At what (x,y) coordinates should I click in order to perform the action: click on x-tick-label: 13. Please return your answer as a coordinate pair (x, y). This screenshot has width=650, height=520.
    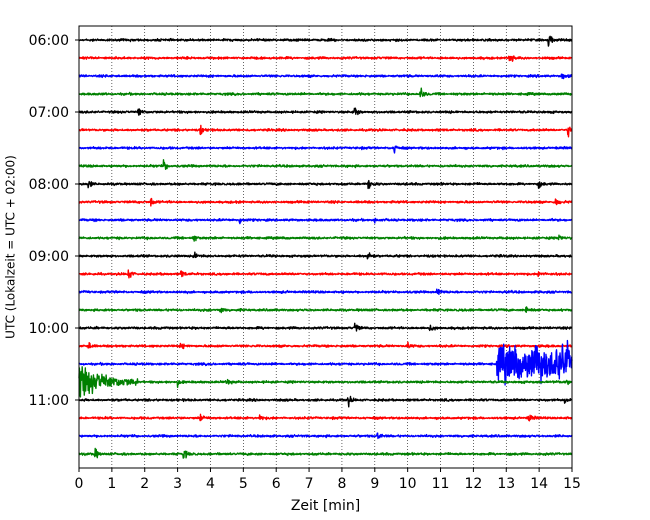
    Looking at the image, I should click on (506, 484).